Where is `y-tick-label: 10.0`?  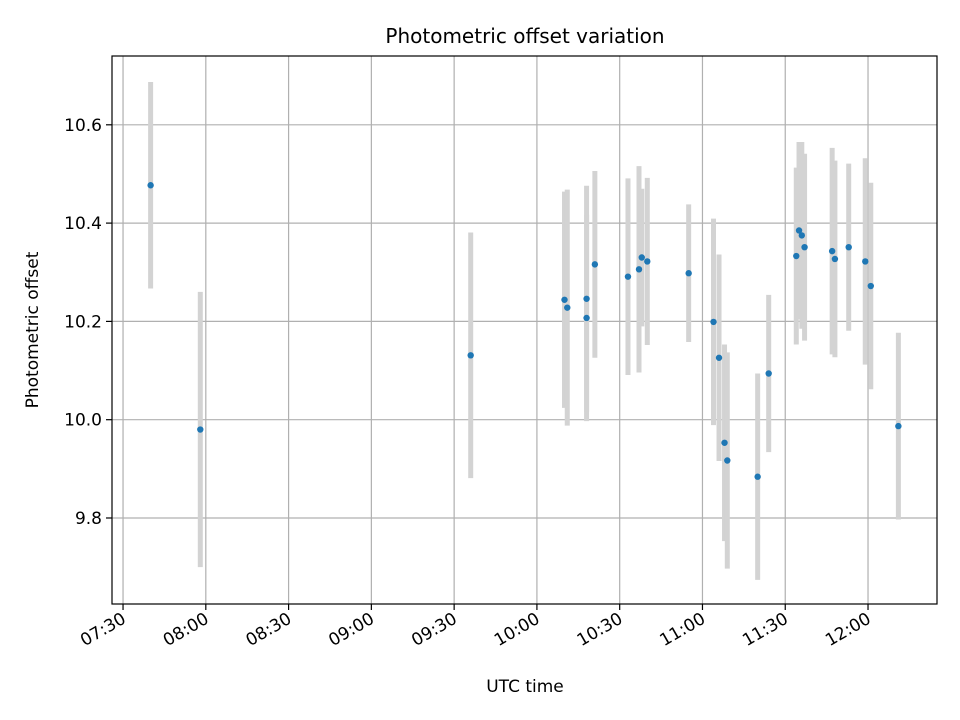 y-tick-label: 10.0 is located at coordinates (83, 421).